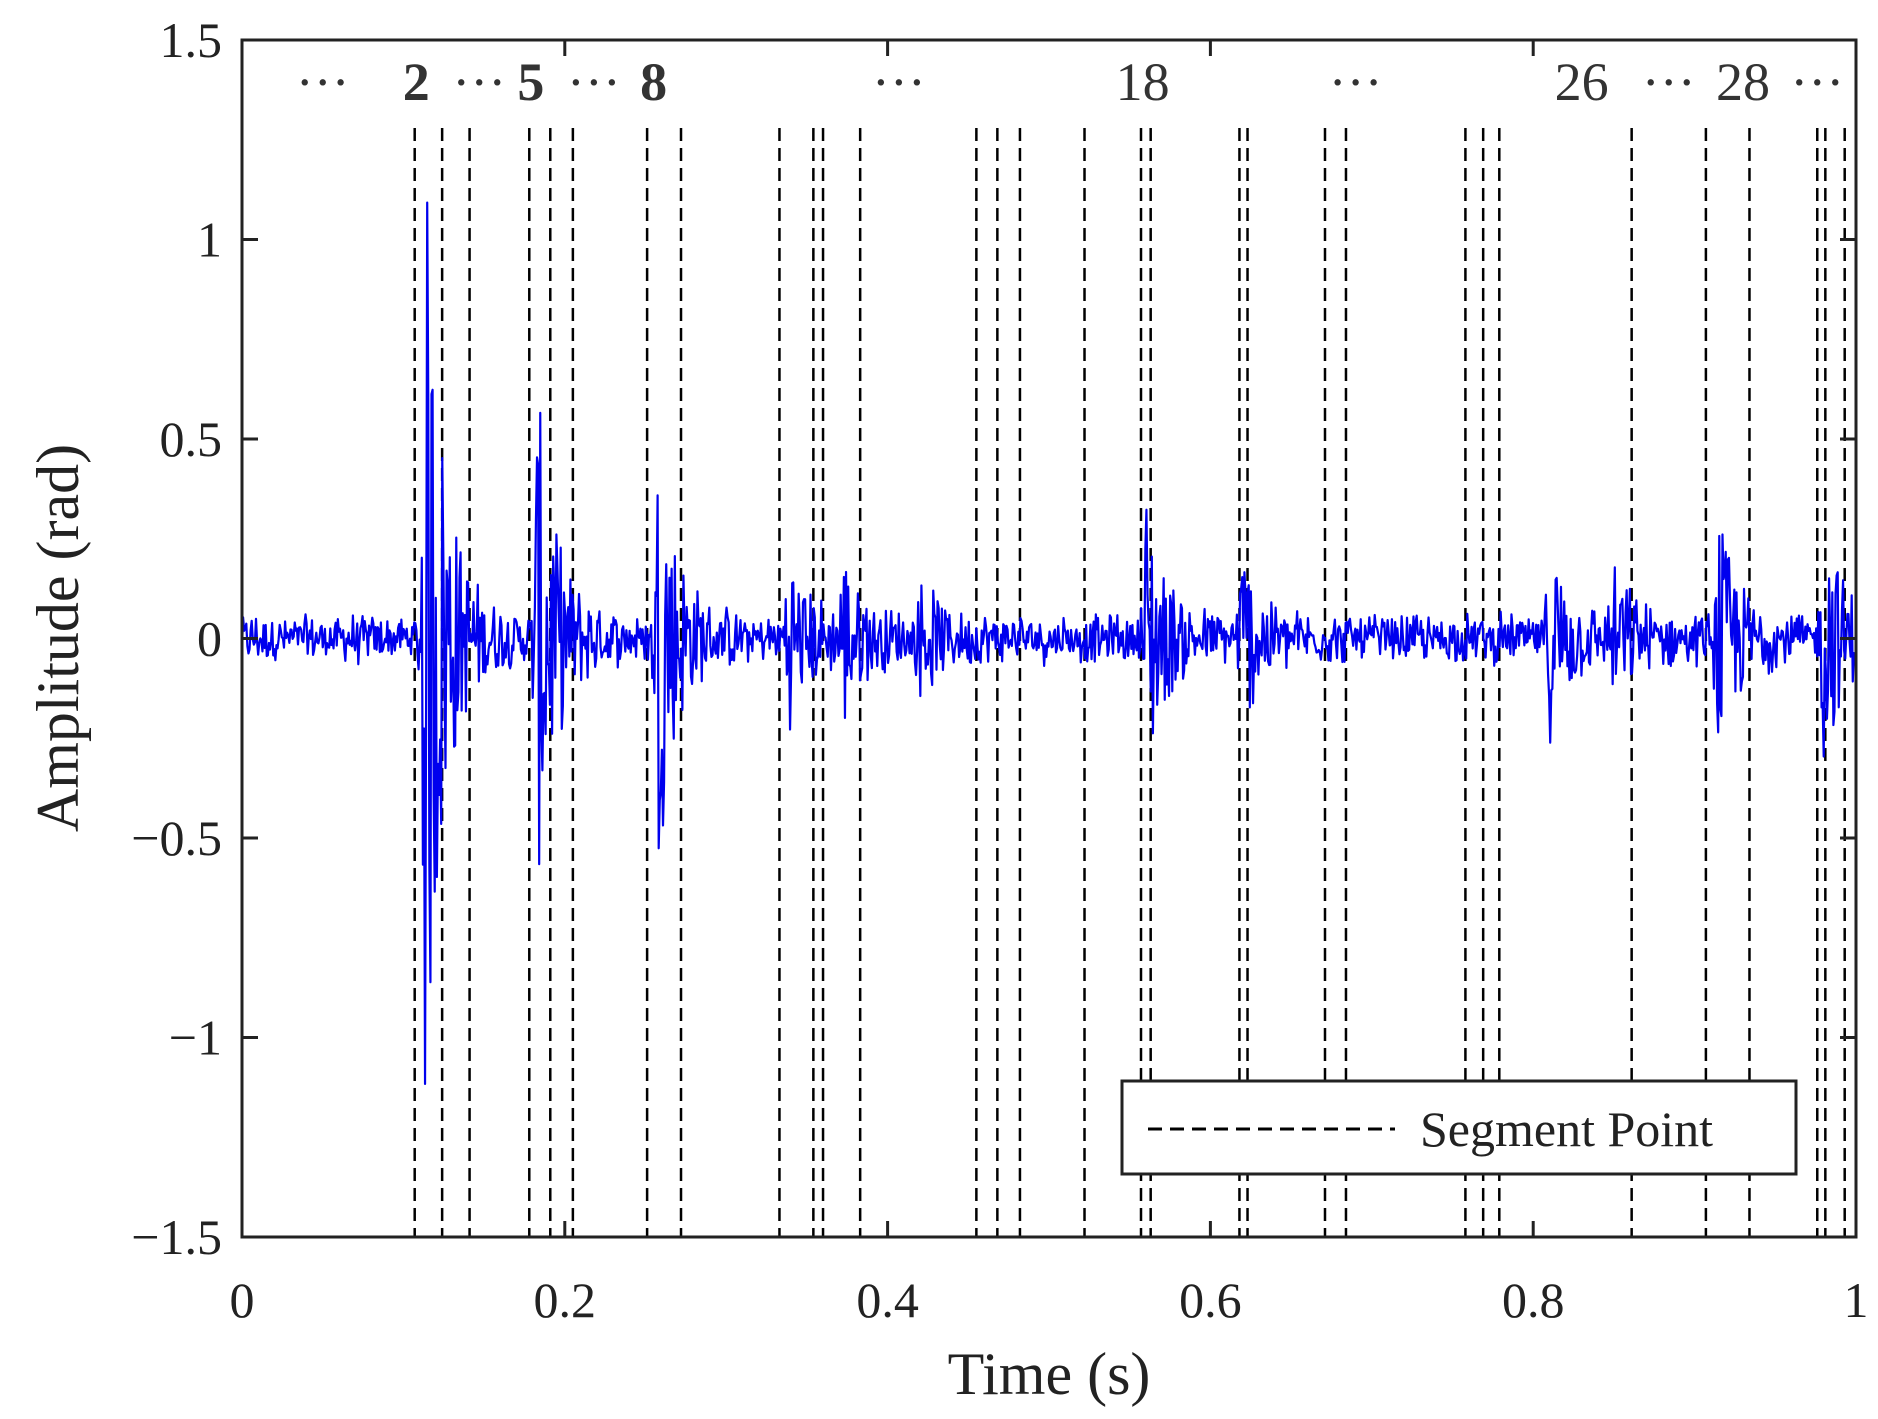 This screenshot has height=1419, width=1878. Describe the element at coordinates (1070, 82) in the screenshot. I see `segment-annotations: ··· 2 ··· 5 ··· 8 ··· 18 ··· 26 ··· 28 ···` at that location.